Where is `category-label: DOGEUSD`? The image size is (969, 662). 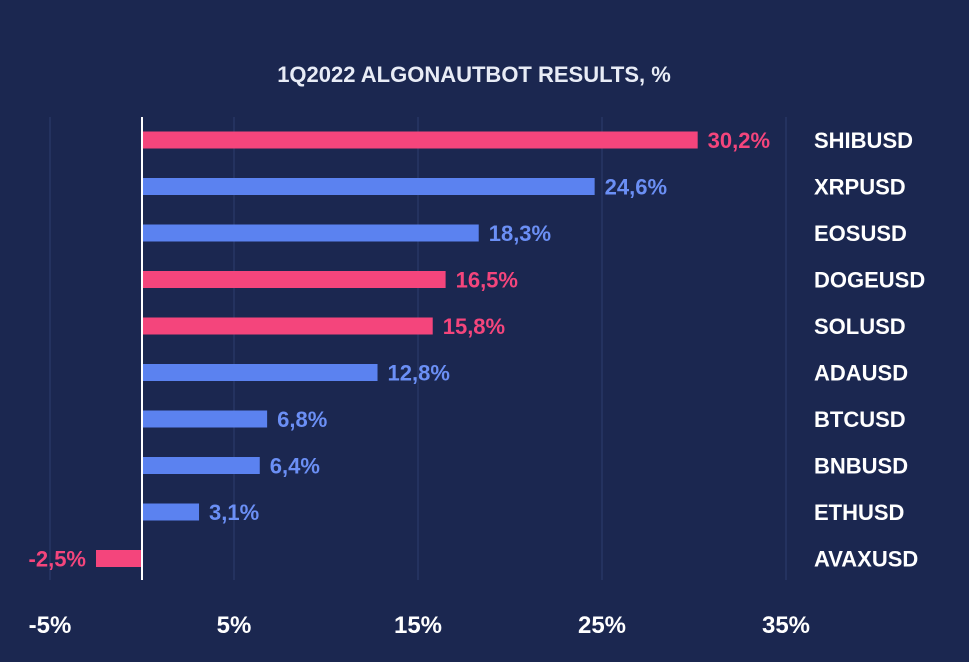 category-label: DOGEUSD is located at coordinates (869, 280).